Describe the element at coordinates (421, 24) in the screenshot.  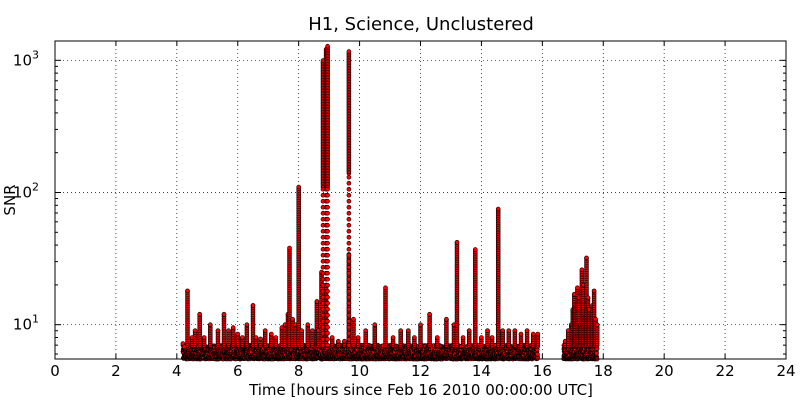
I see `chart-title: H1, Science, Unclustered` at that location.